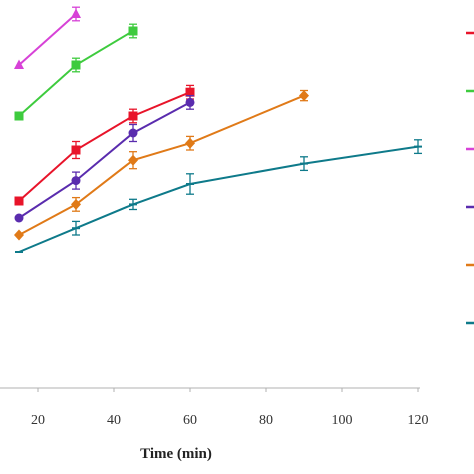 The width and height of the screenshot is (474, 474). I want to click on x-tick-label: 20, so click(38, 420).